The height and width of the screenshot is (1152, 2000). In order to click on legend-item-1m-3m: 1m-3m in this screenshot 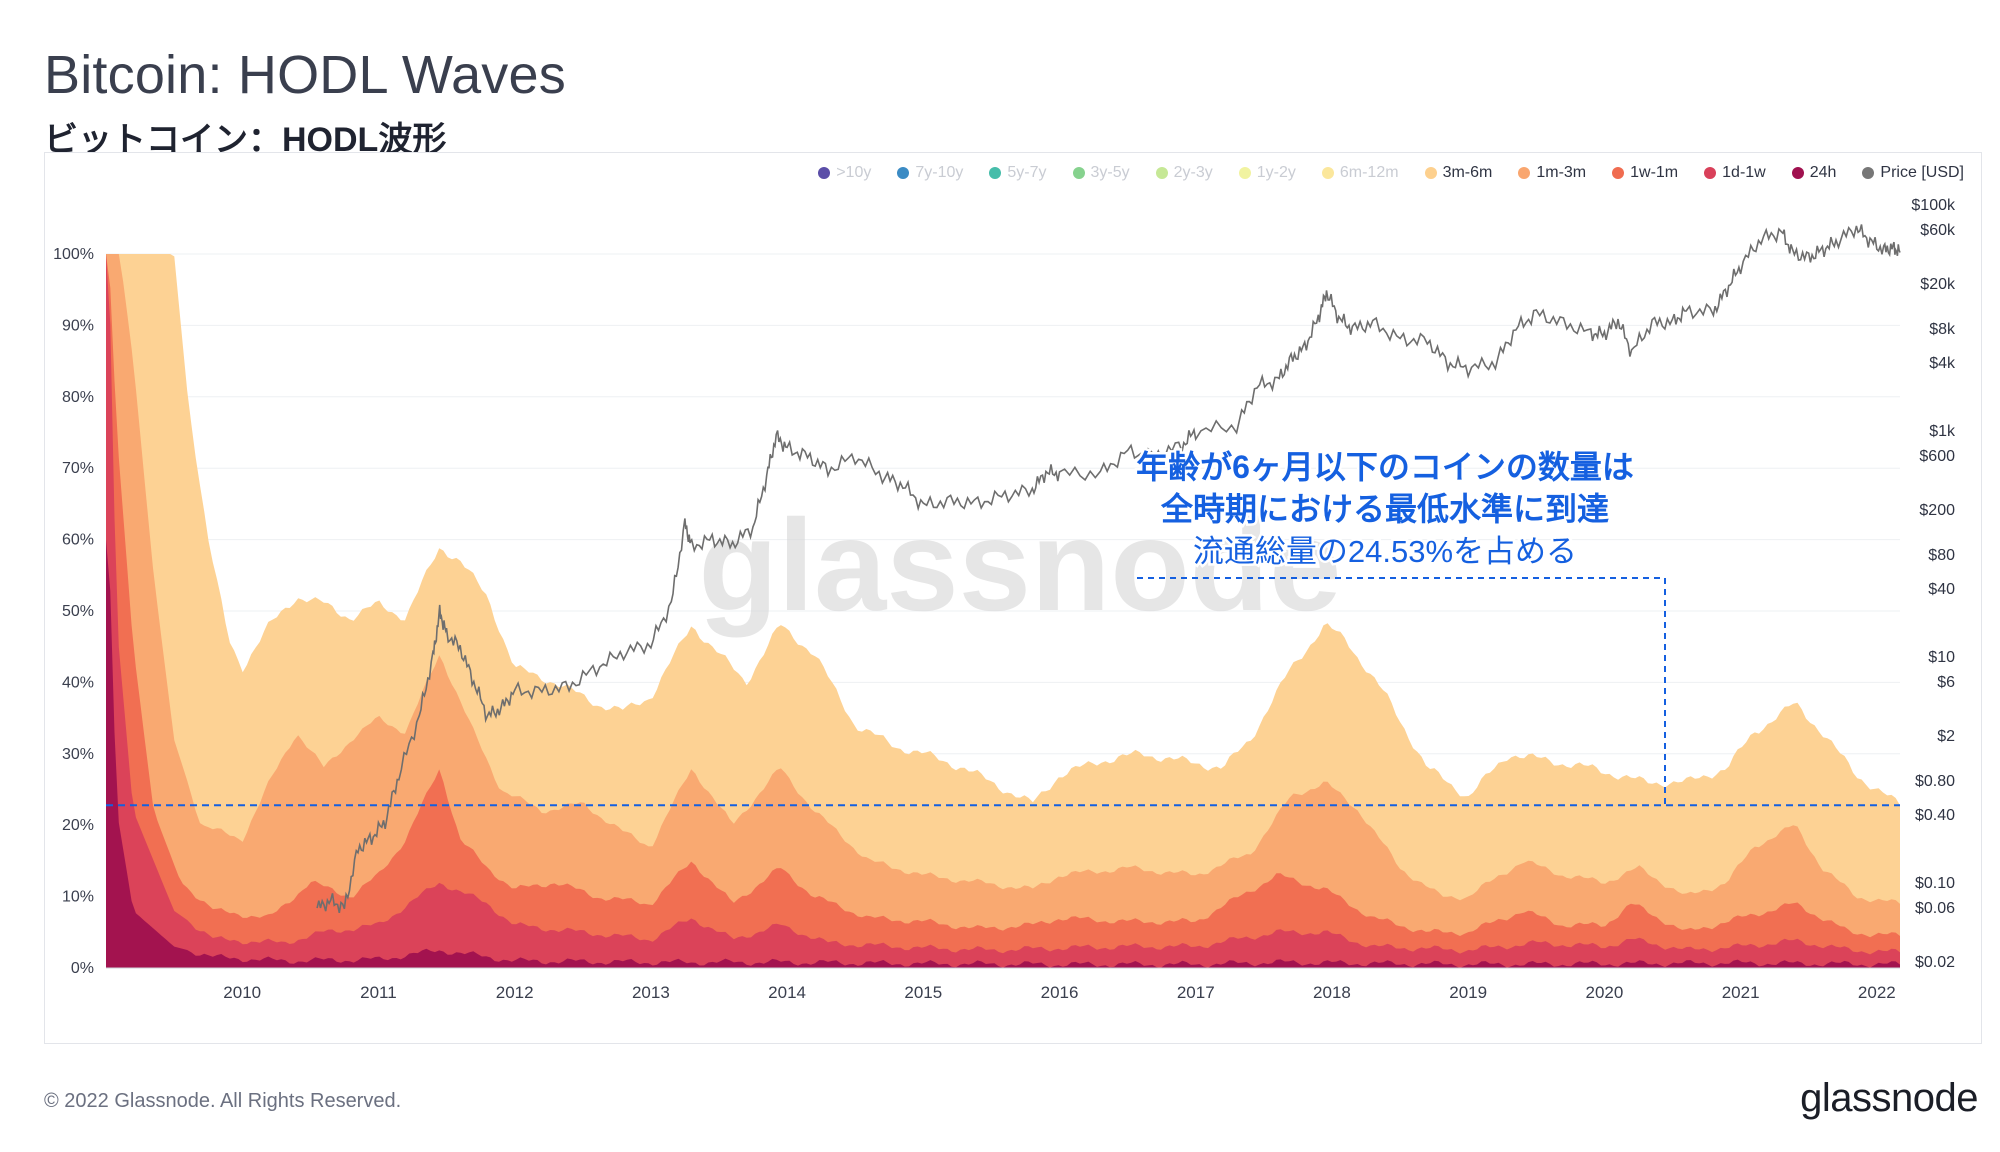, I will do `click(1552, 173)`.